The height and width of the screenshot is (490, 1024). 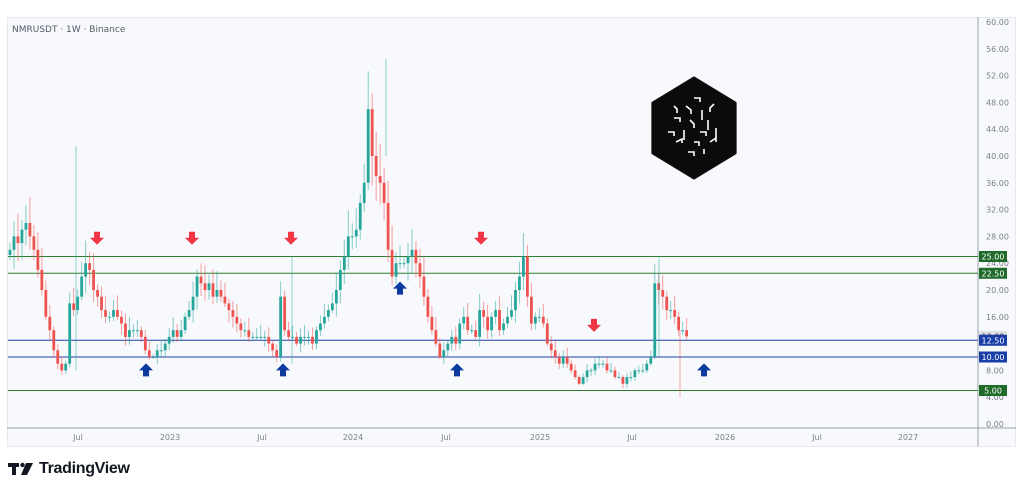 I want to click on time-tick-label: 2025, so click(x=540, y=437).